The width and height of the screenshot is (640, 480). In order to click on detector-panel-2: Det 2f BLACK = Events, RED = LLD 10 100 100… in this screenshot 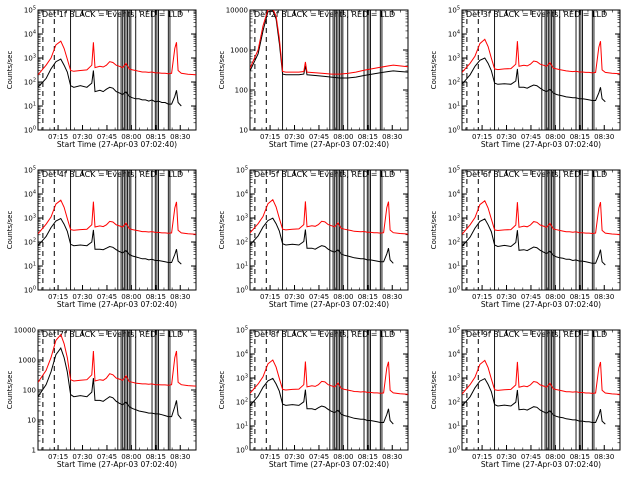, I will do `click(313, 78)`.